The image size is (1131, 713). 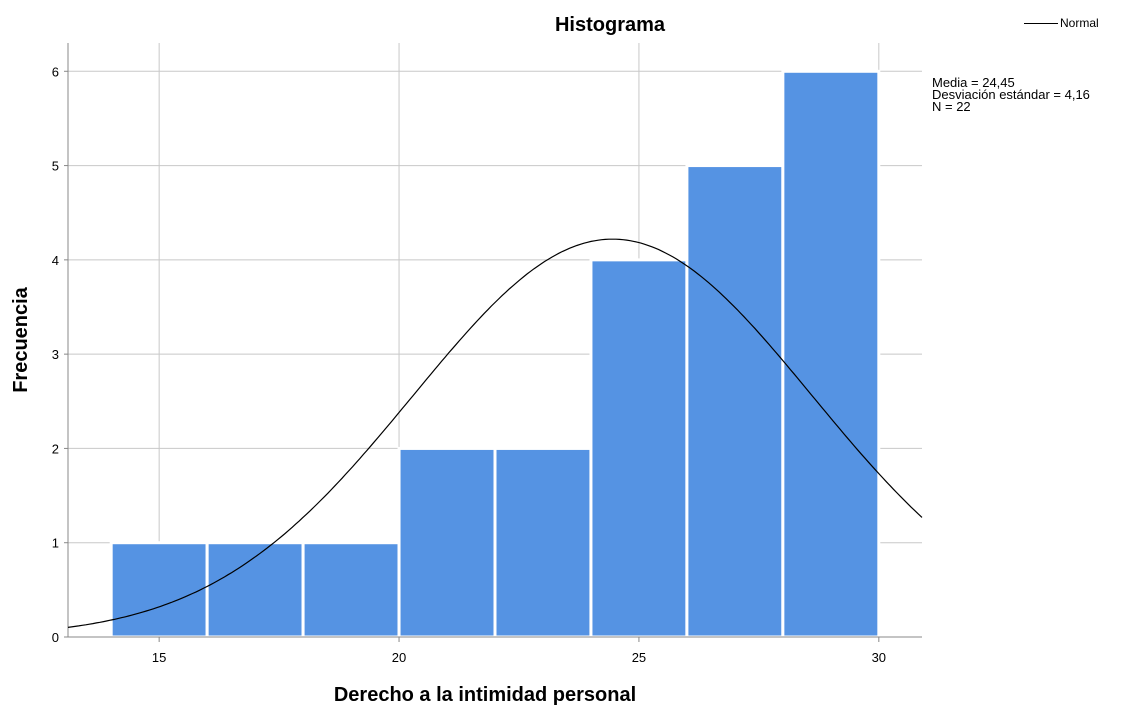 I want to click on x-axis-label: Derecho a la intimidad personal, so click(x=485, y=695).